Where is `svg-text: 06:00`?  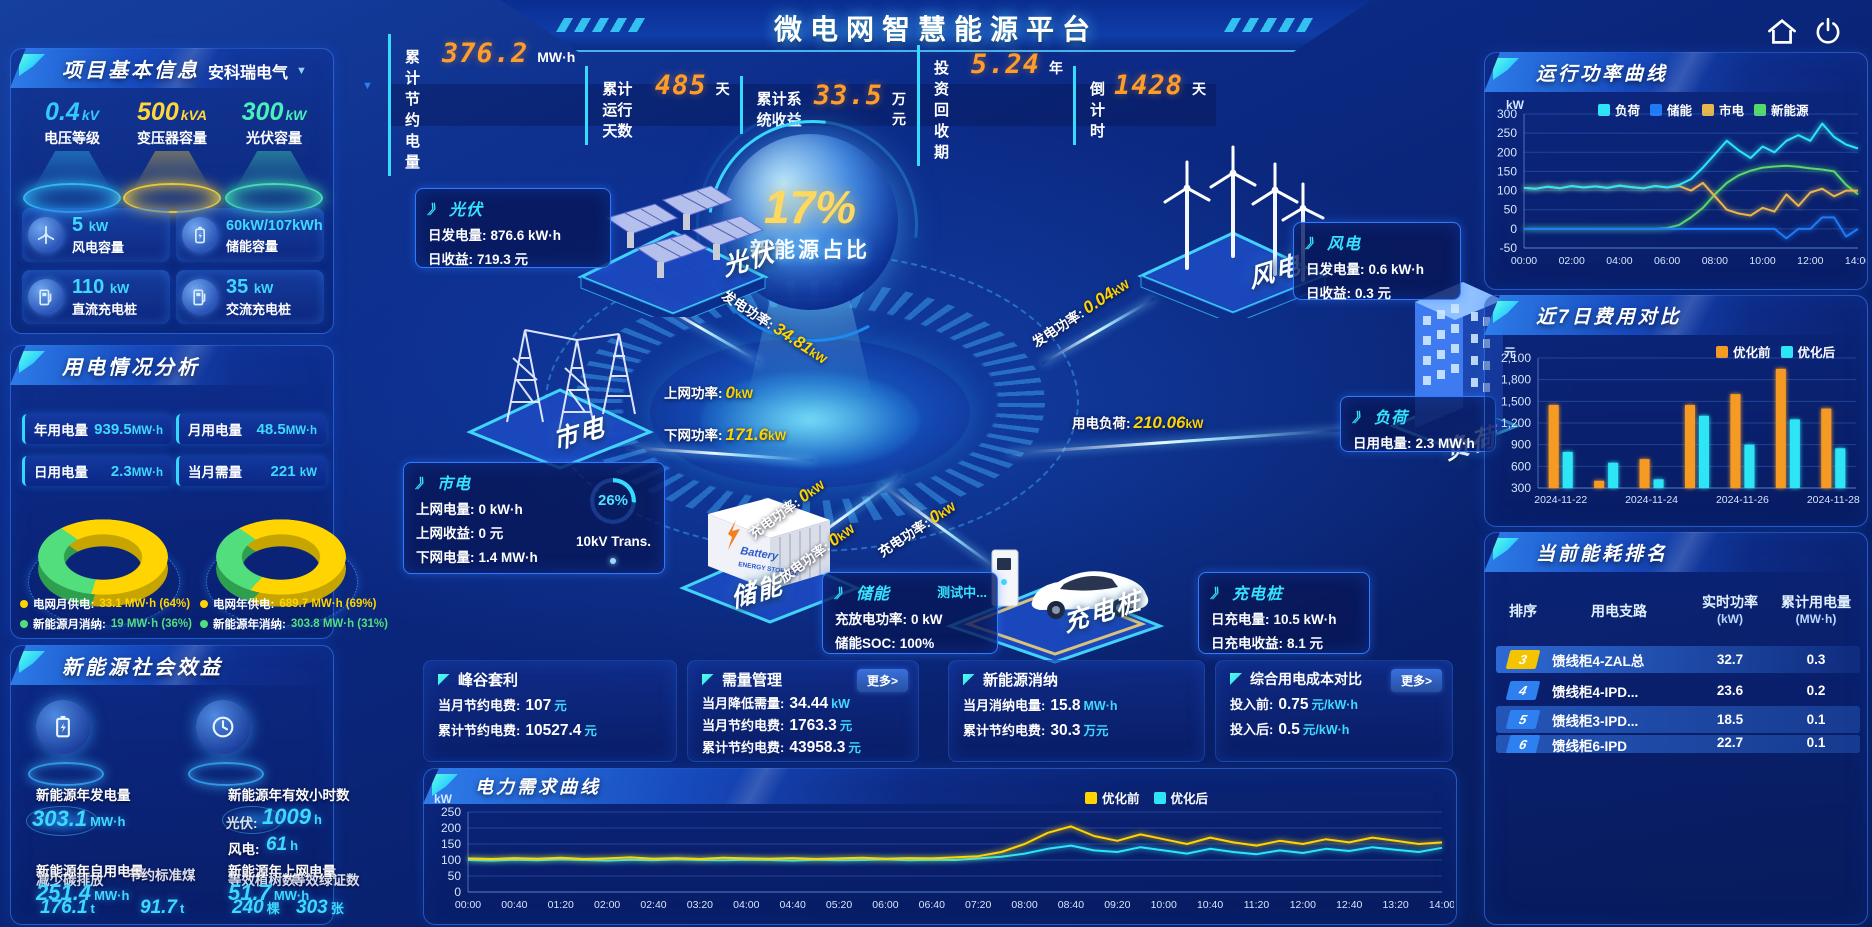
svg-text: 06:00 is located at coordinates (885, 905).